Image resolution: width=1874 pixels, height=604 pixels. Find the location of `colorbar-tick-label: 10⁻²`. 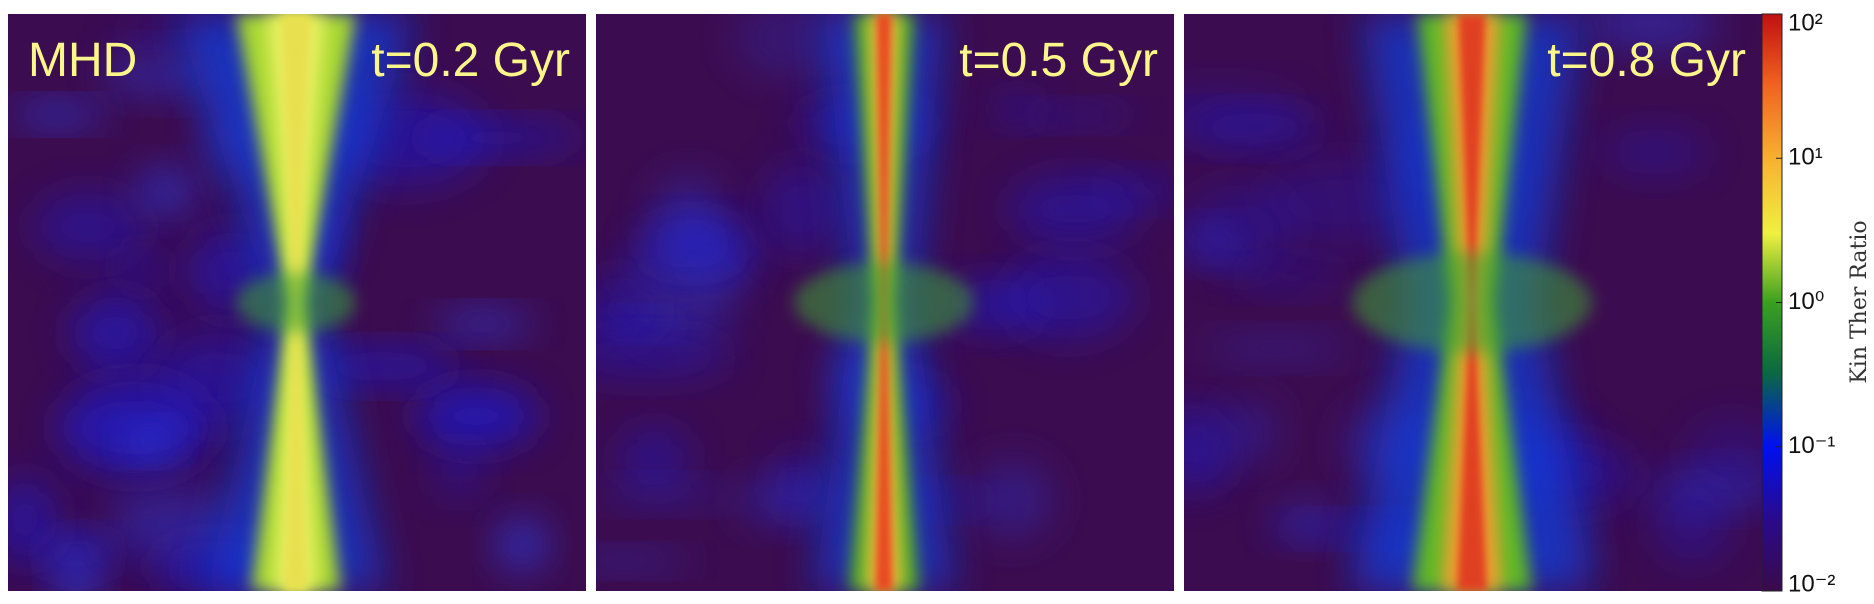

colorbar-tick-label: 10⁻² is located at coordinates (1811, 583).